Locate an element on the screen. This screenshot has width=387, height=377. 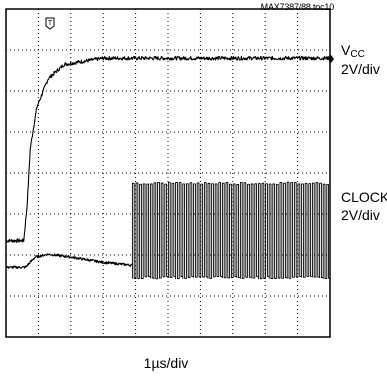
trigger-marker: T is located at coordinates (50, 23).